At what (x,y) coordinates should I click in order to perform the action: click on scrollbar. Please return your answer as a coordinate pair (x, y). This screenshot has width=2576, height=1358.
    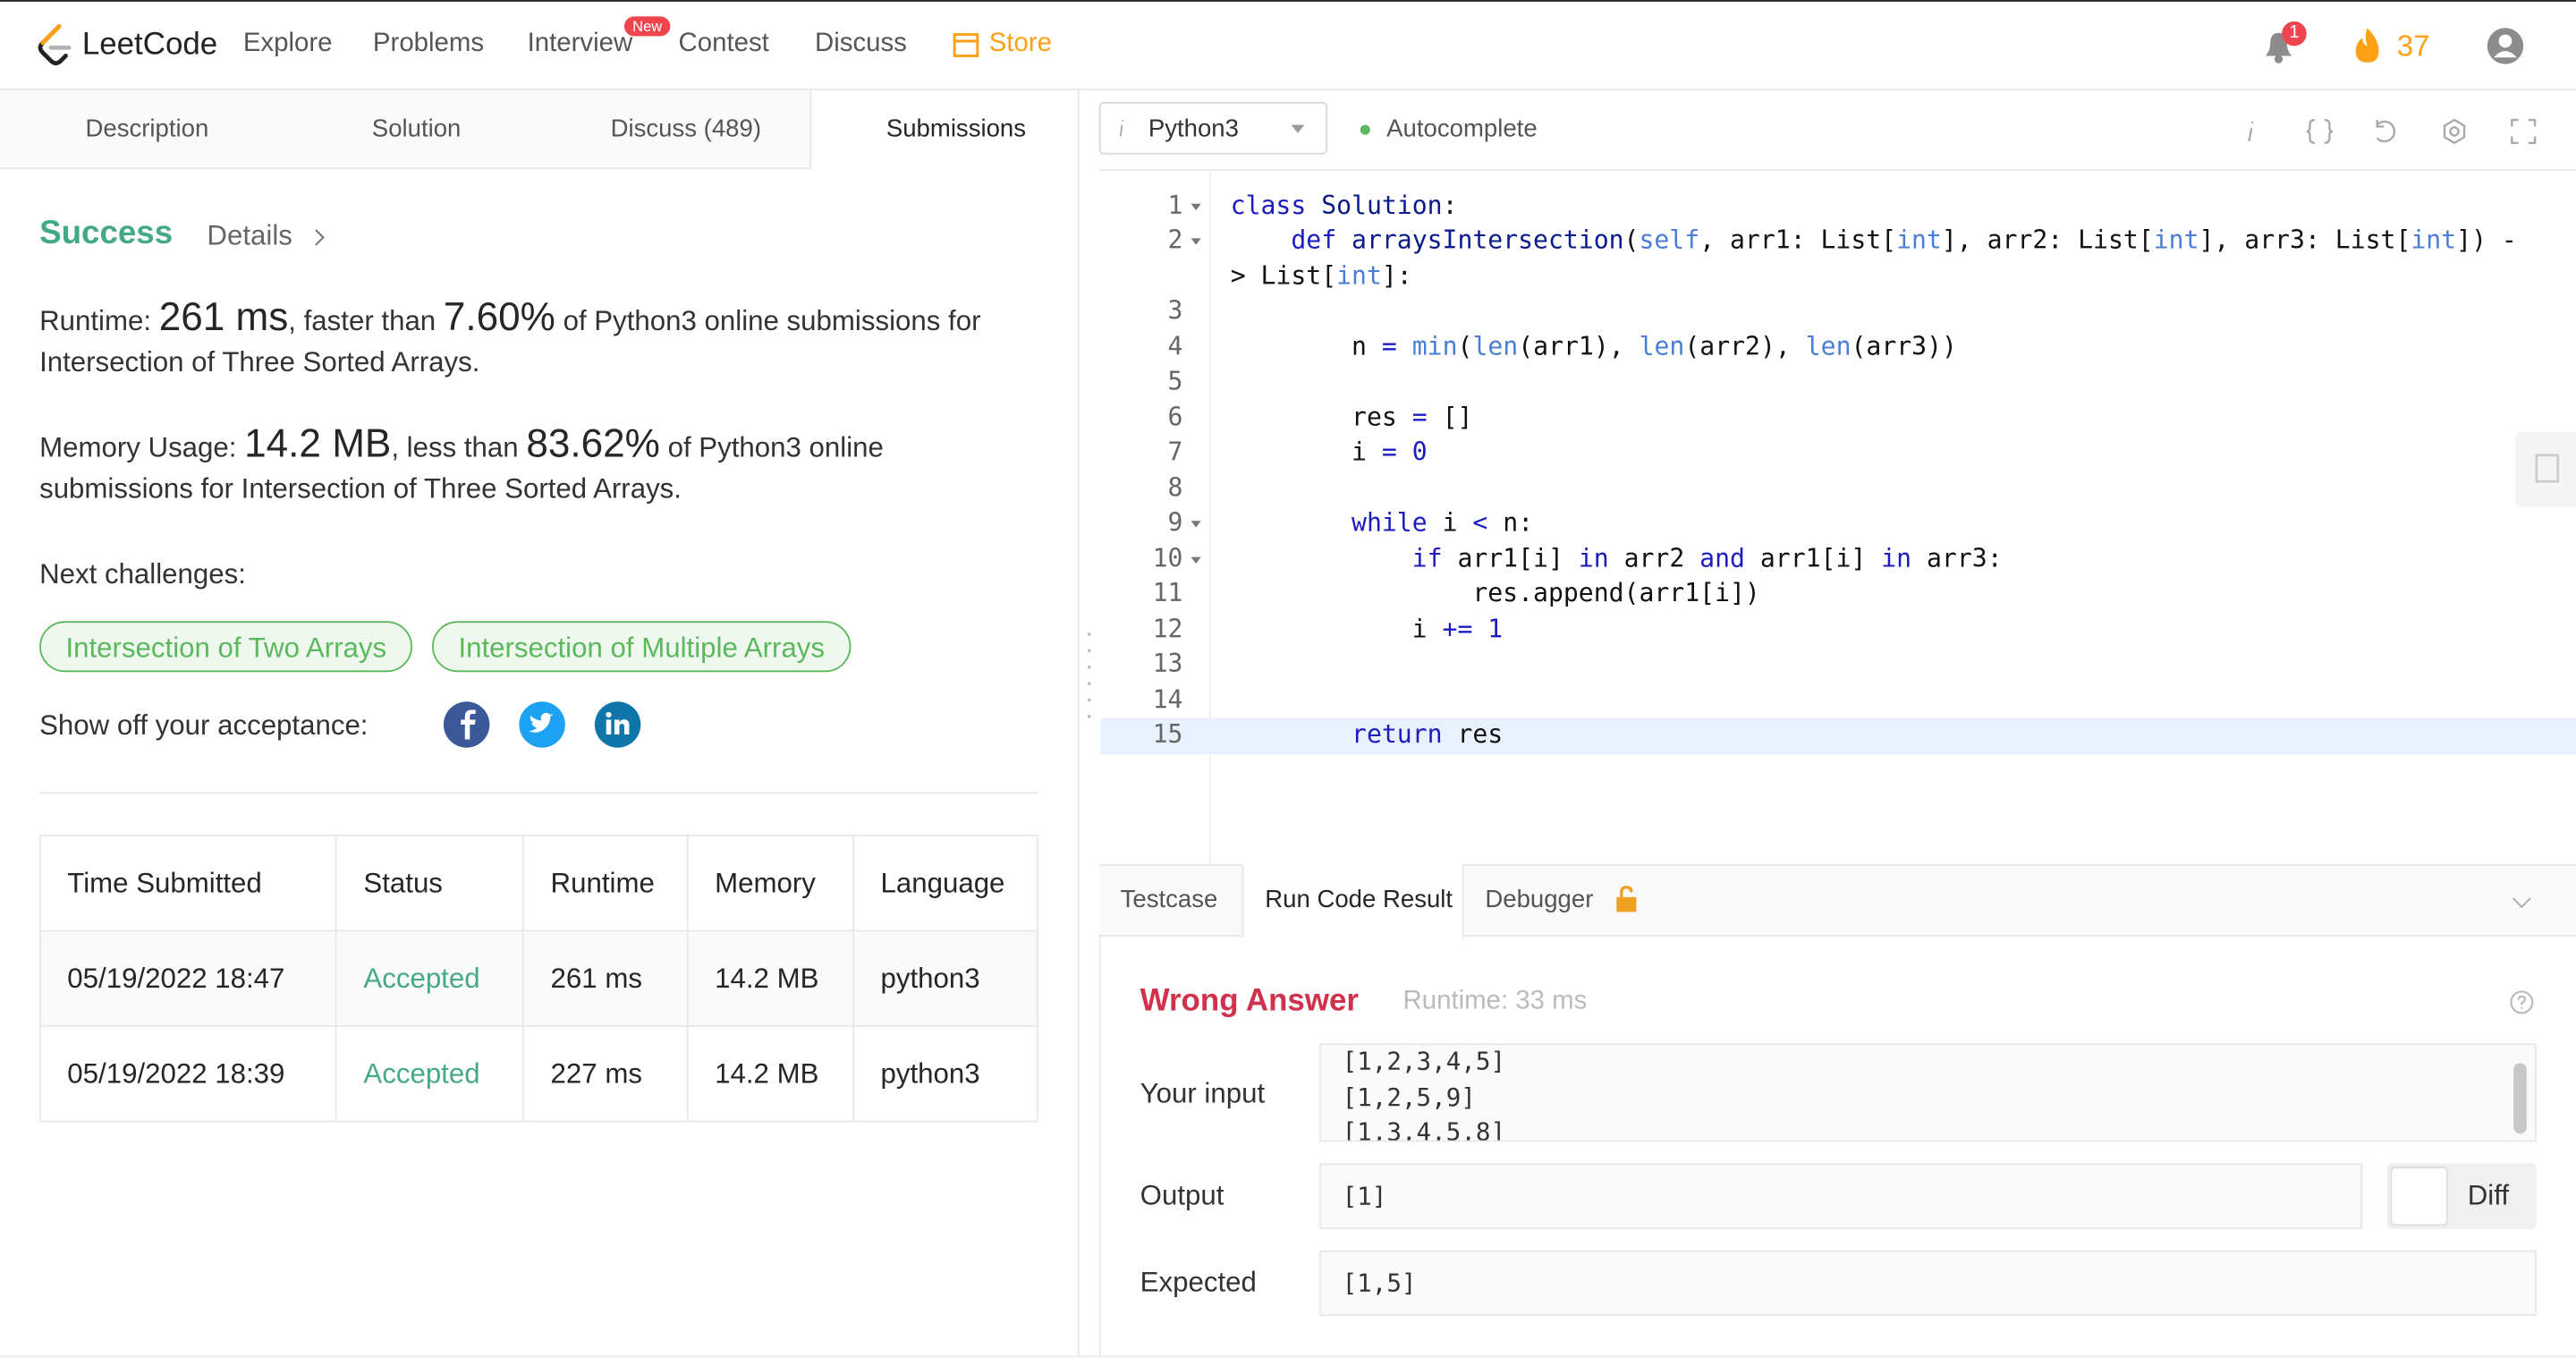
    Looking at the image, I should click on (2520, 1098).